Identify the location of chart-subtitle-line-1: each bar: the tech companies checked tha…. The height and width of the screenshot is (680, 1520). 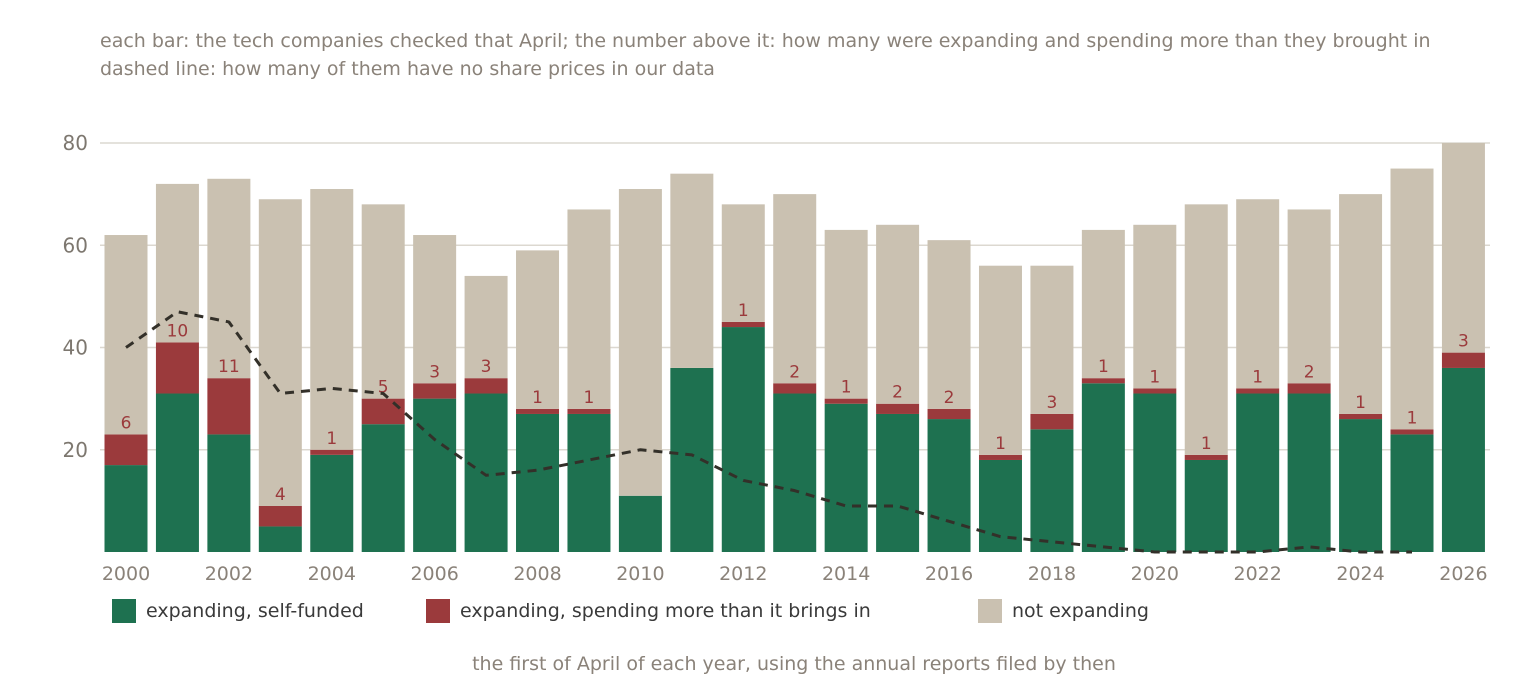
(765, 41).